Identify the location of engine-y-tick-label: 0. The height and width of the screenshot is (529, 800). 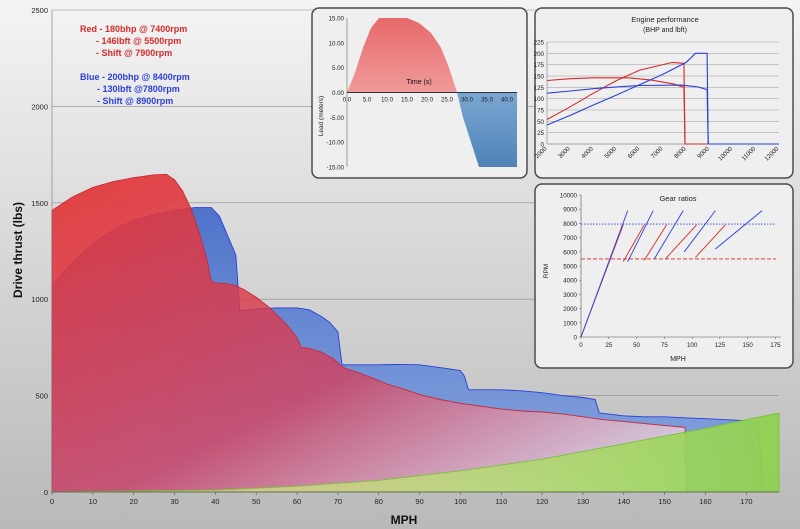
(543, 145).